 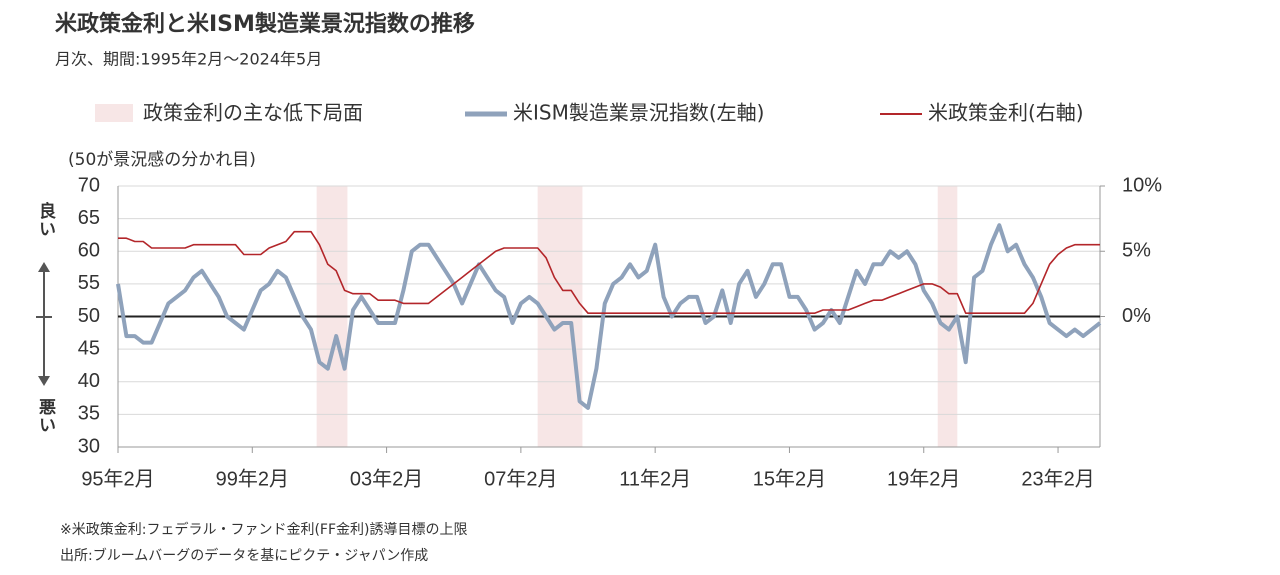 What do you see at coordinates (263, 529) in the screenshot?
I see `note: ※米政策金利:フェデラル・ファンド金利(FF金利)誘導目標の上限` at bounding box center [263, 529].